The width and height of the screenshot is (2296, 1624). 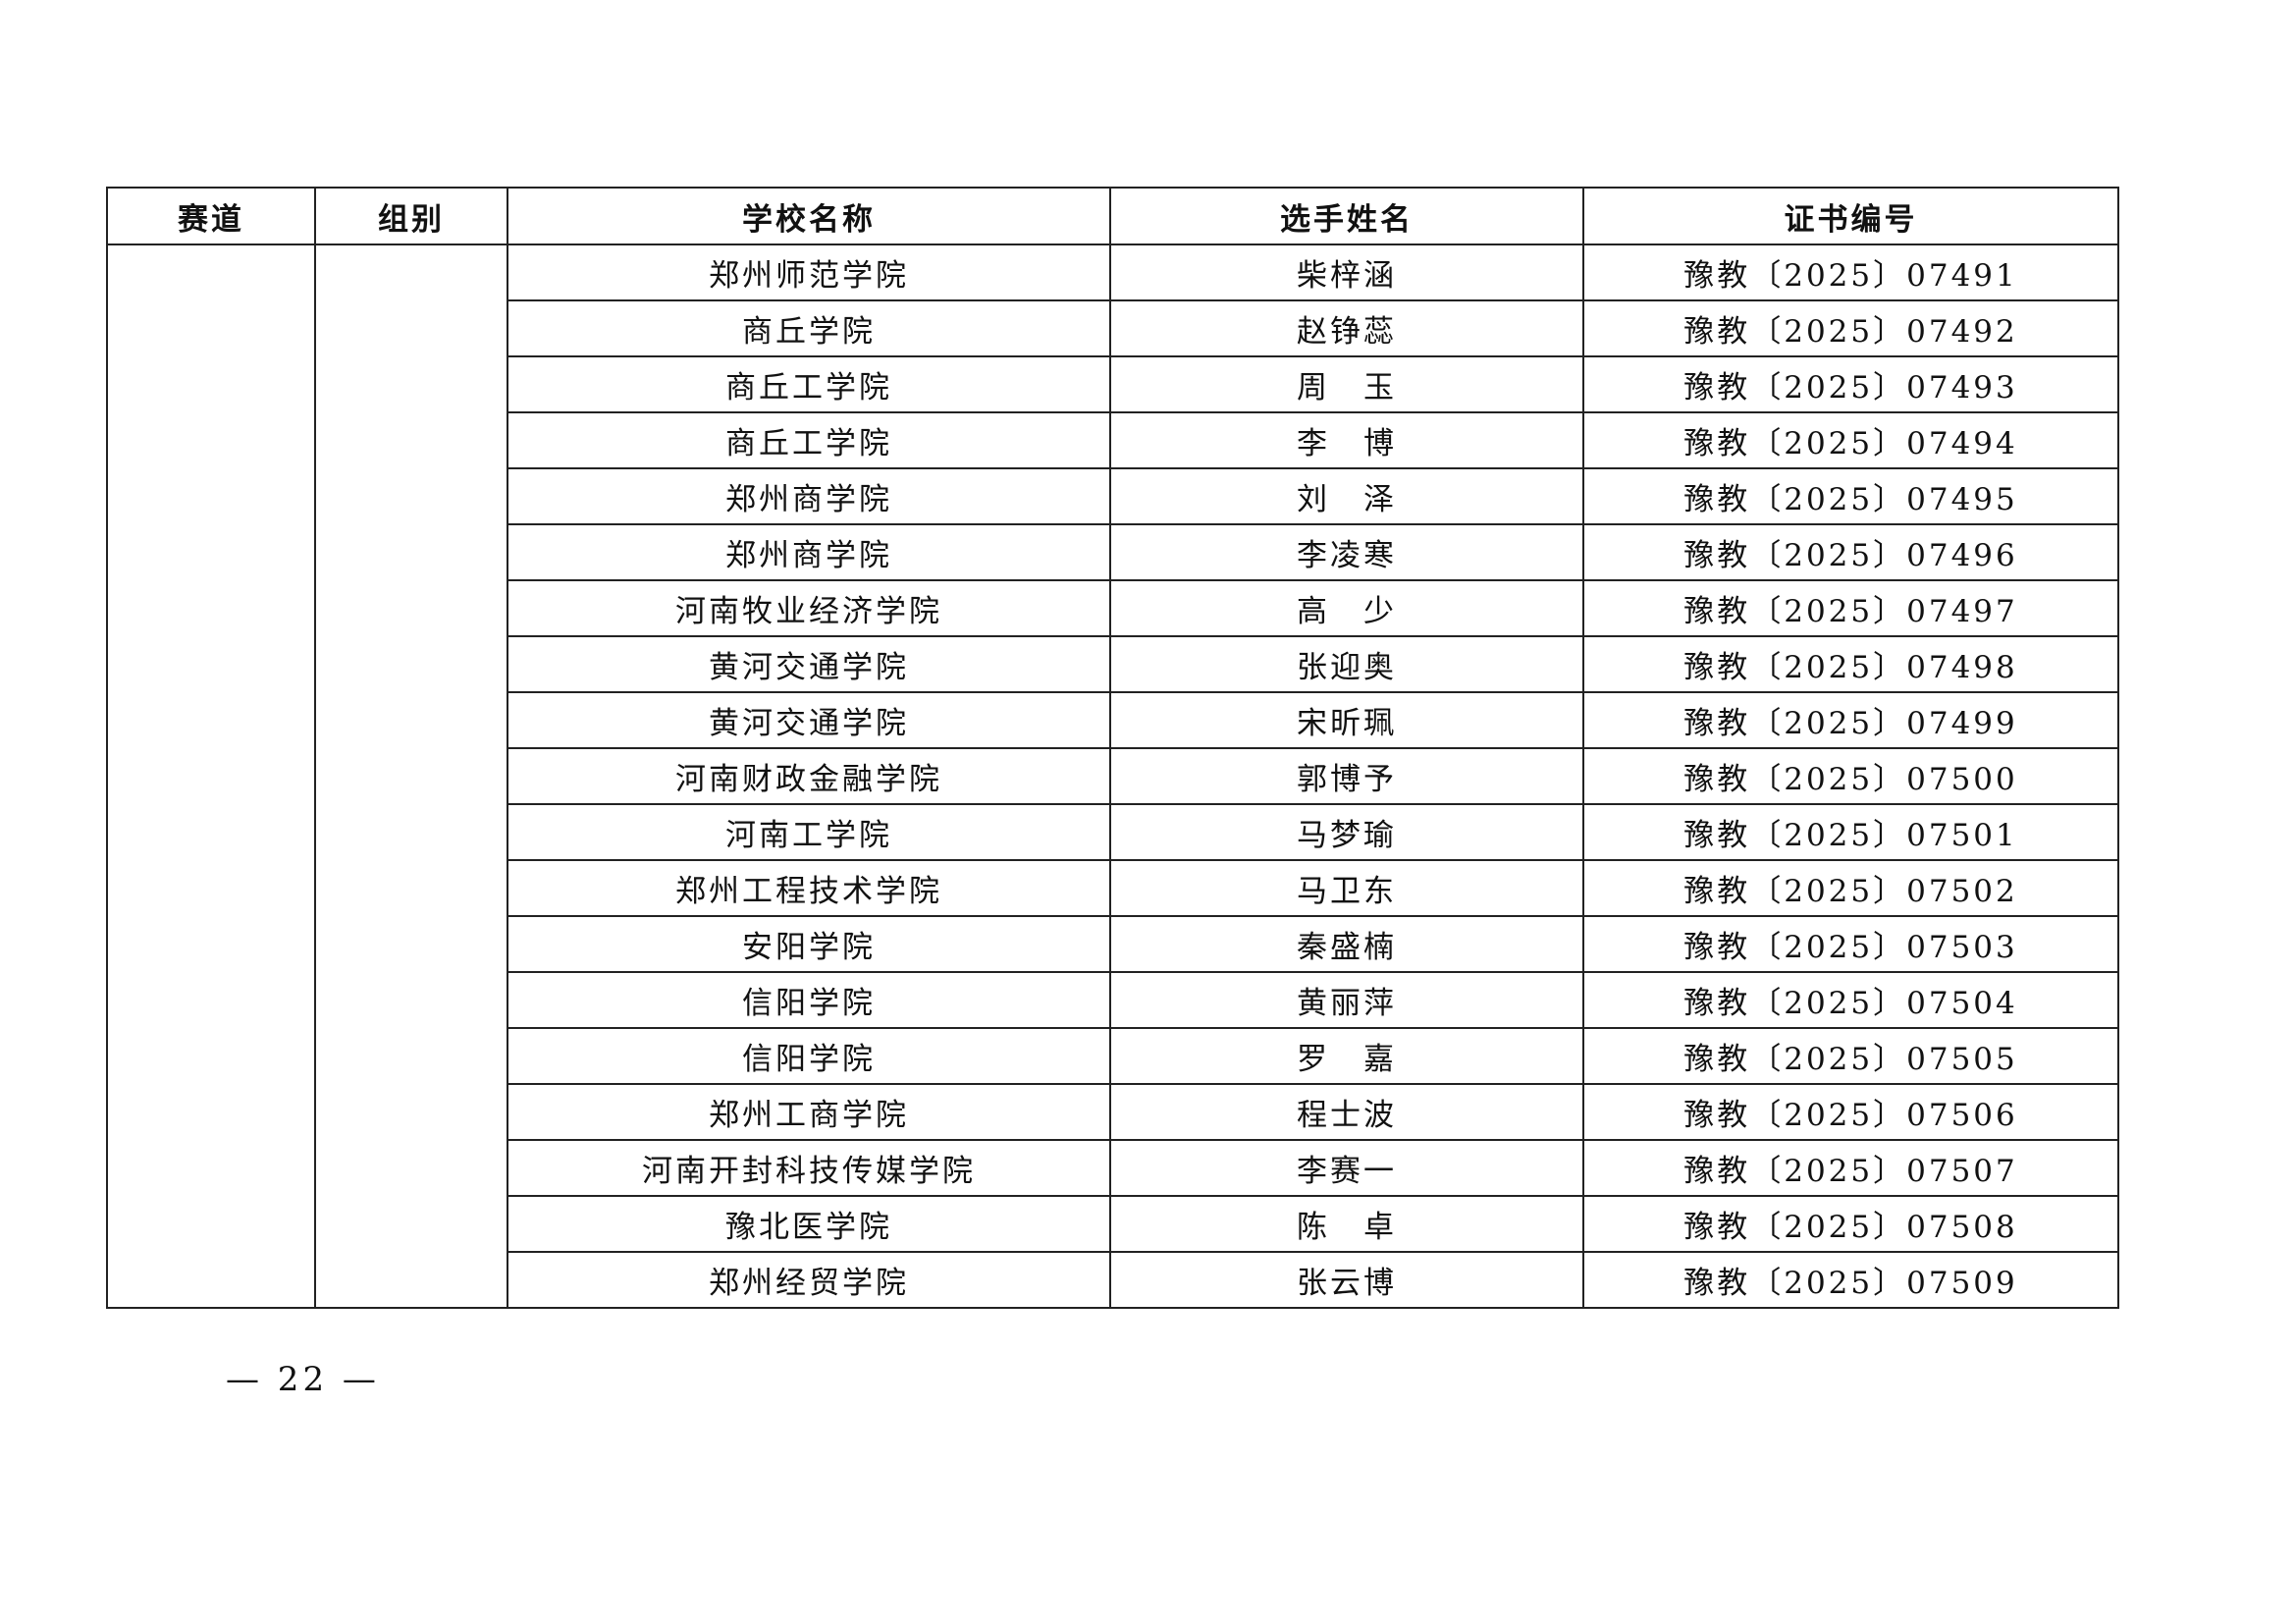 I want to click on certificate-number-cell: 豫教〔2025〕07500, so click(x=1851, y=776).